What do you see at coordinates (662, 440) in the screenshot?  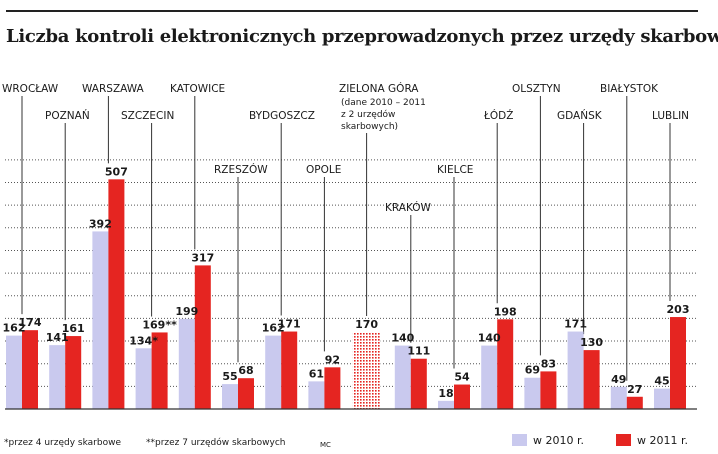 I see `legend-label-2011: w 2011 r.` at bounding box center [662, 440].